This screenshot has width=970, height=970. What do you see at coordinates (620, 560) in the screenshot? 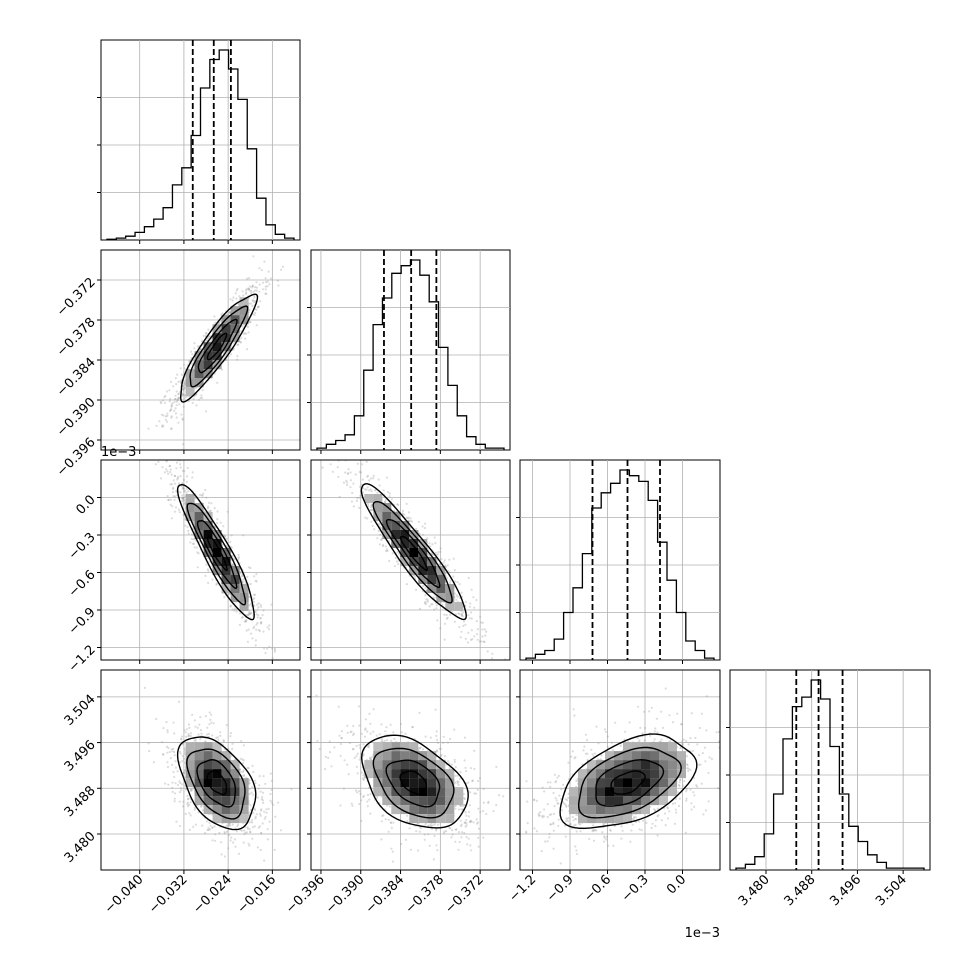
I see `panel-frame` at bounding box center [620, 560].